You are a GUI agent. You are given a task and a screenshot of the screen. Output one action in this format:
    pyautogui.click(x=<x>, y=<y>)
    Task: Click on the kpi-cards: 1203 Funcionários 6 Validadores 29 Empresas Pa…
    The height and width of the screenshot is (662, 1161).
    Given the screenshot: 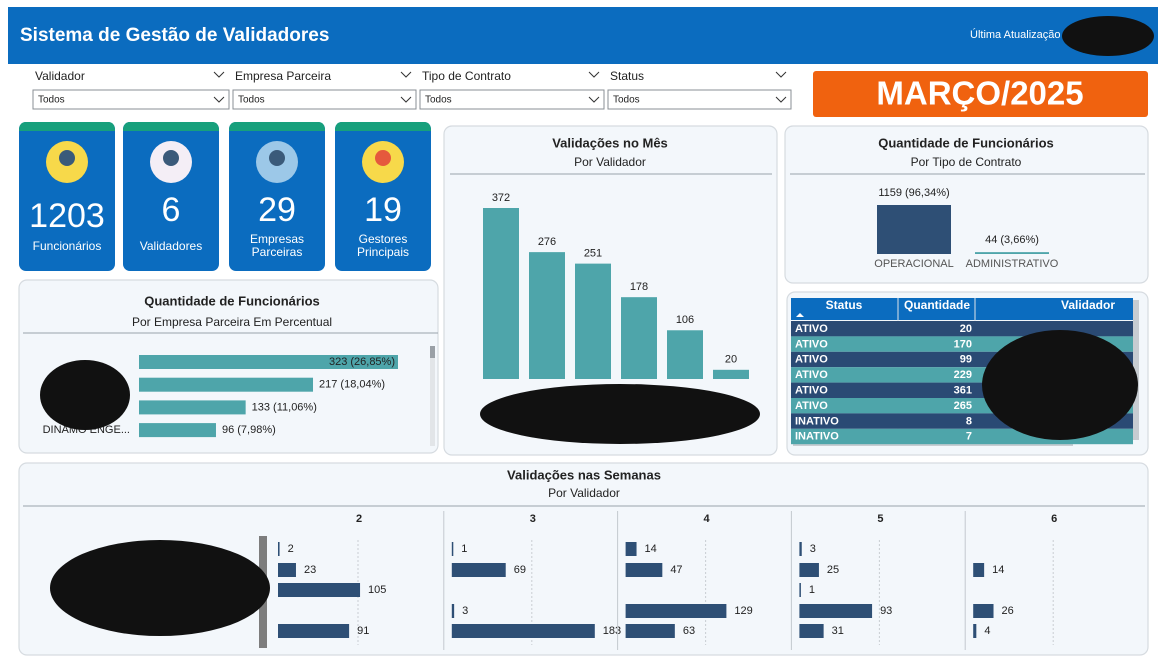 What is the action you would take?
    pyautogui.click(x=225, y=196)
    